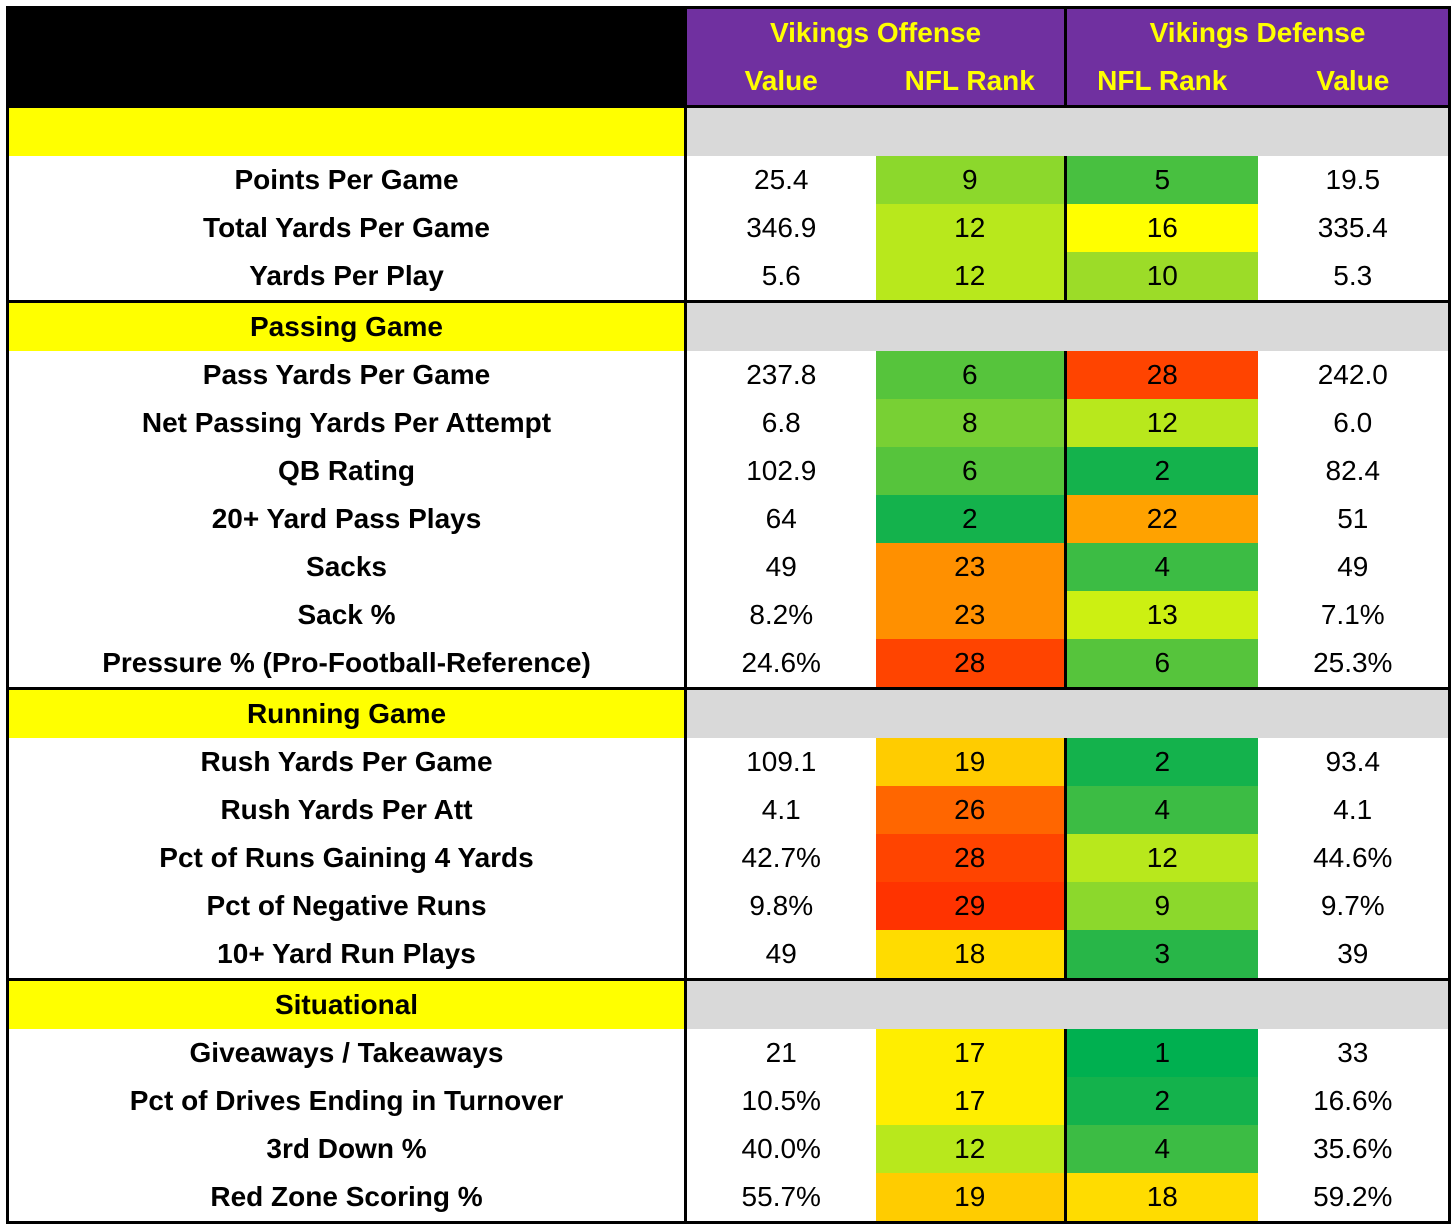 The height and width of the screenshot is (1224, 1456). I want to click on offense-value: 64, so click(780, 519).